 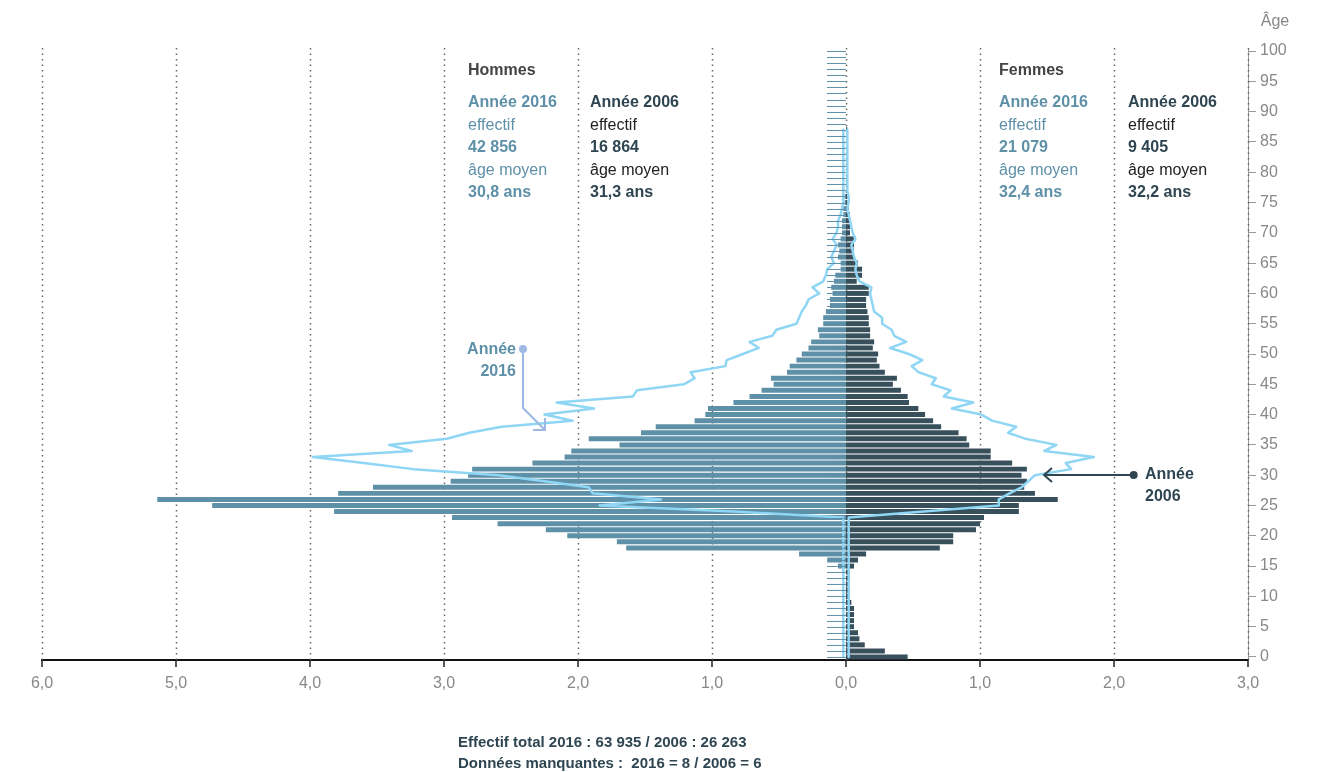 What do you see at coordinates (1269, 413) in the screenshot?
I see `y-tick-label: 40` at bounding box center [1269, 413].